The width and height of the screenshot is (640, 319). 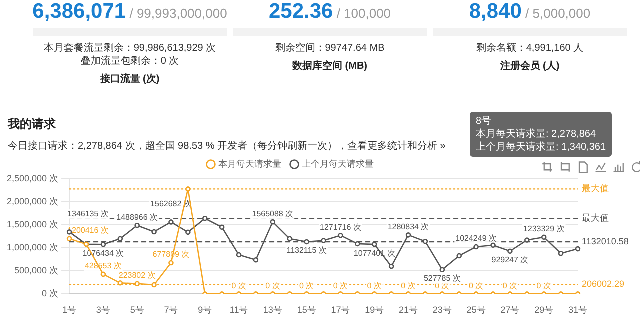 I want to click on text: 8号, so click(x=484, y=121).